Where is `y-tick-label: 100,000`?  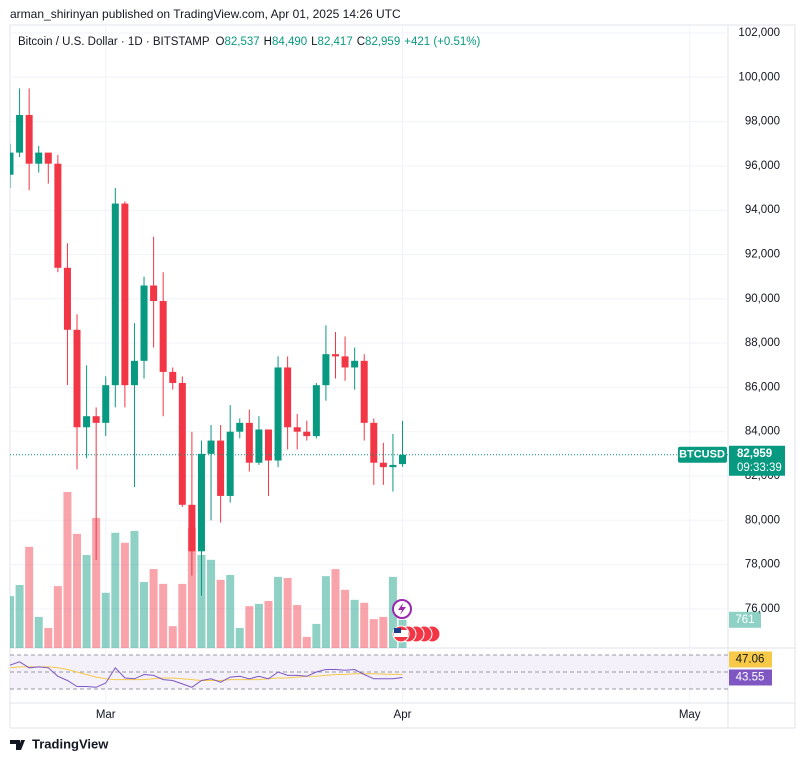
y-tick-label: 100,000 is located at coordinates (759, 77).